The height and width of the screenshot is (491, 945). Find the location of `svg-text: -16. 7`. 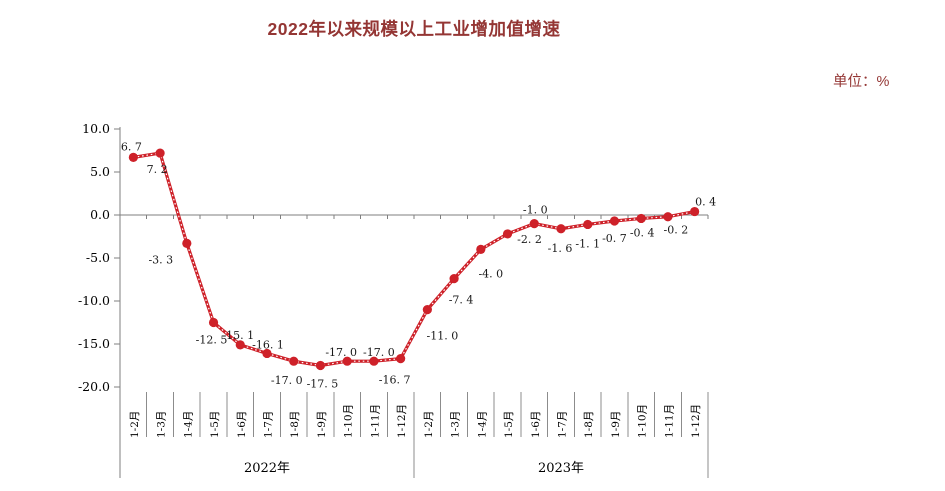

svg-text: -16. 7 is located at coordinates (395, 380).